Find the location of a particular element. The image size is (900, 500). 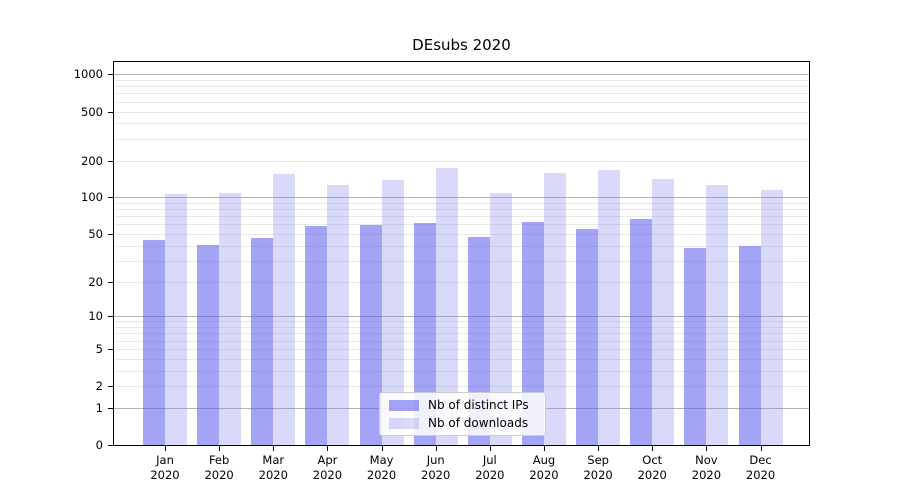

x-axis-tick-label-may: May 2020 is located at coordinates (382, 468).